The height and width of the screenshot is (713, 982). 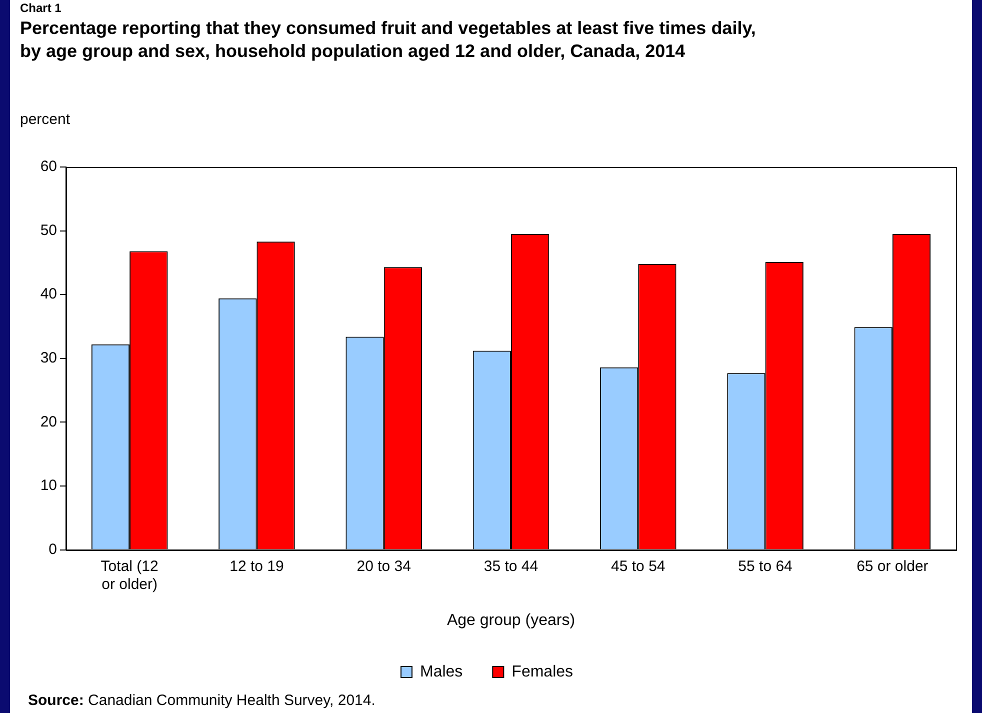 What do you see at coordinates (48, 358) in the screenshot?
I see `y-tick-label: 30` at bounding box center [48, 358].